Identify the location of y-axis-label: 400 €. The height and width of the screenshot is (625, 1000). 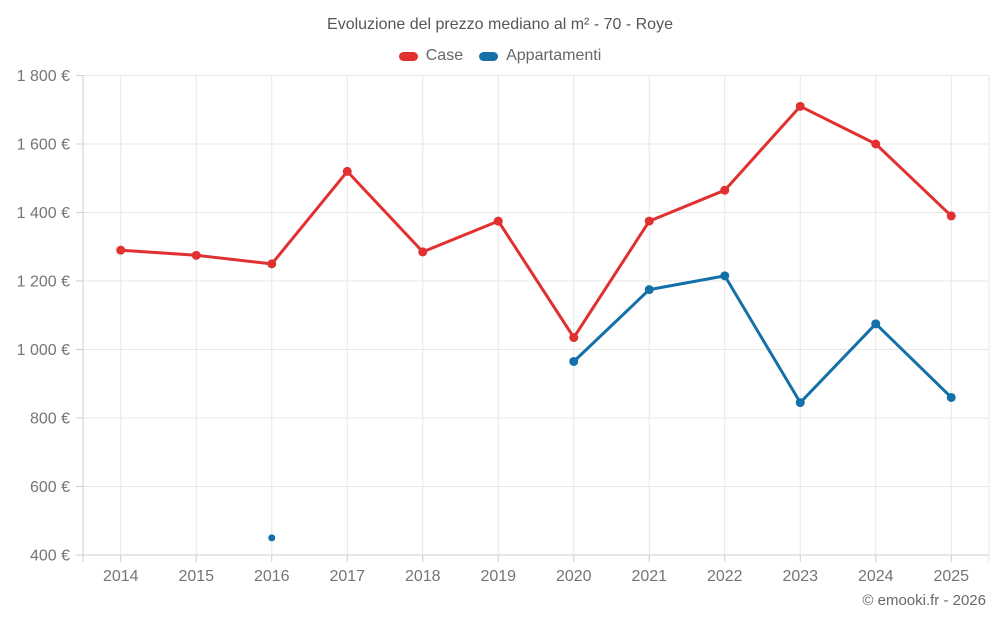
(50, 556).